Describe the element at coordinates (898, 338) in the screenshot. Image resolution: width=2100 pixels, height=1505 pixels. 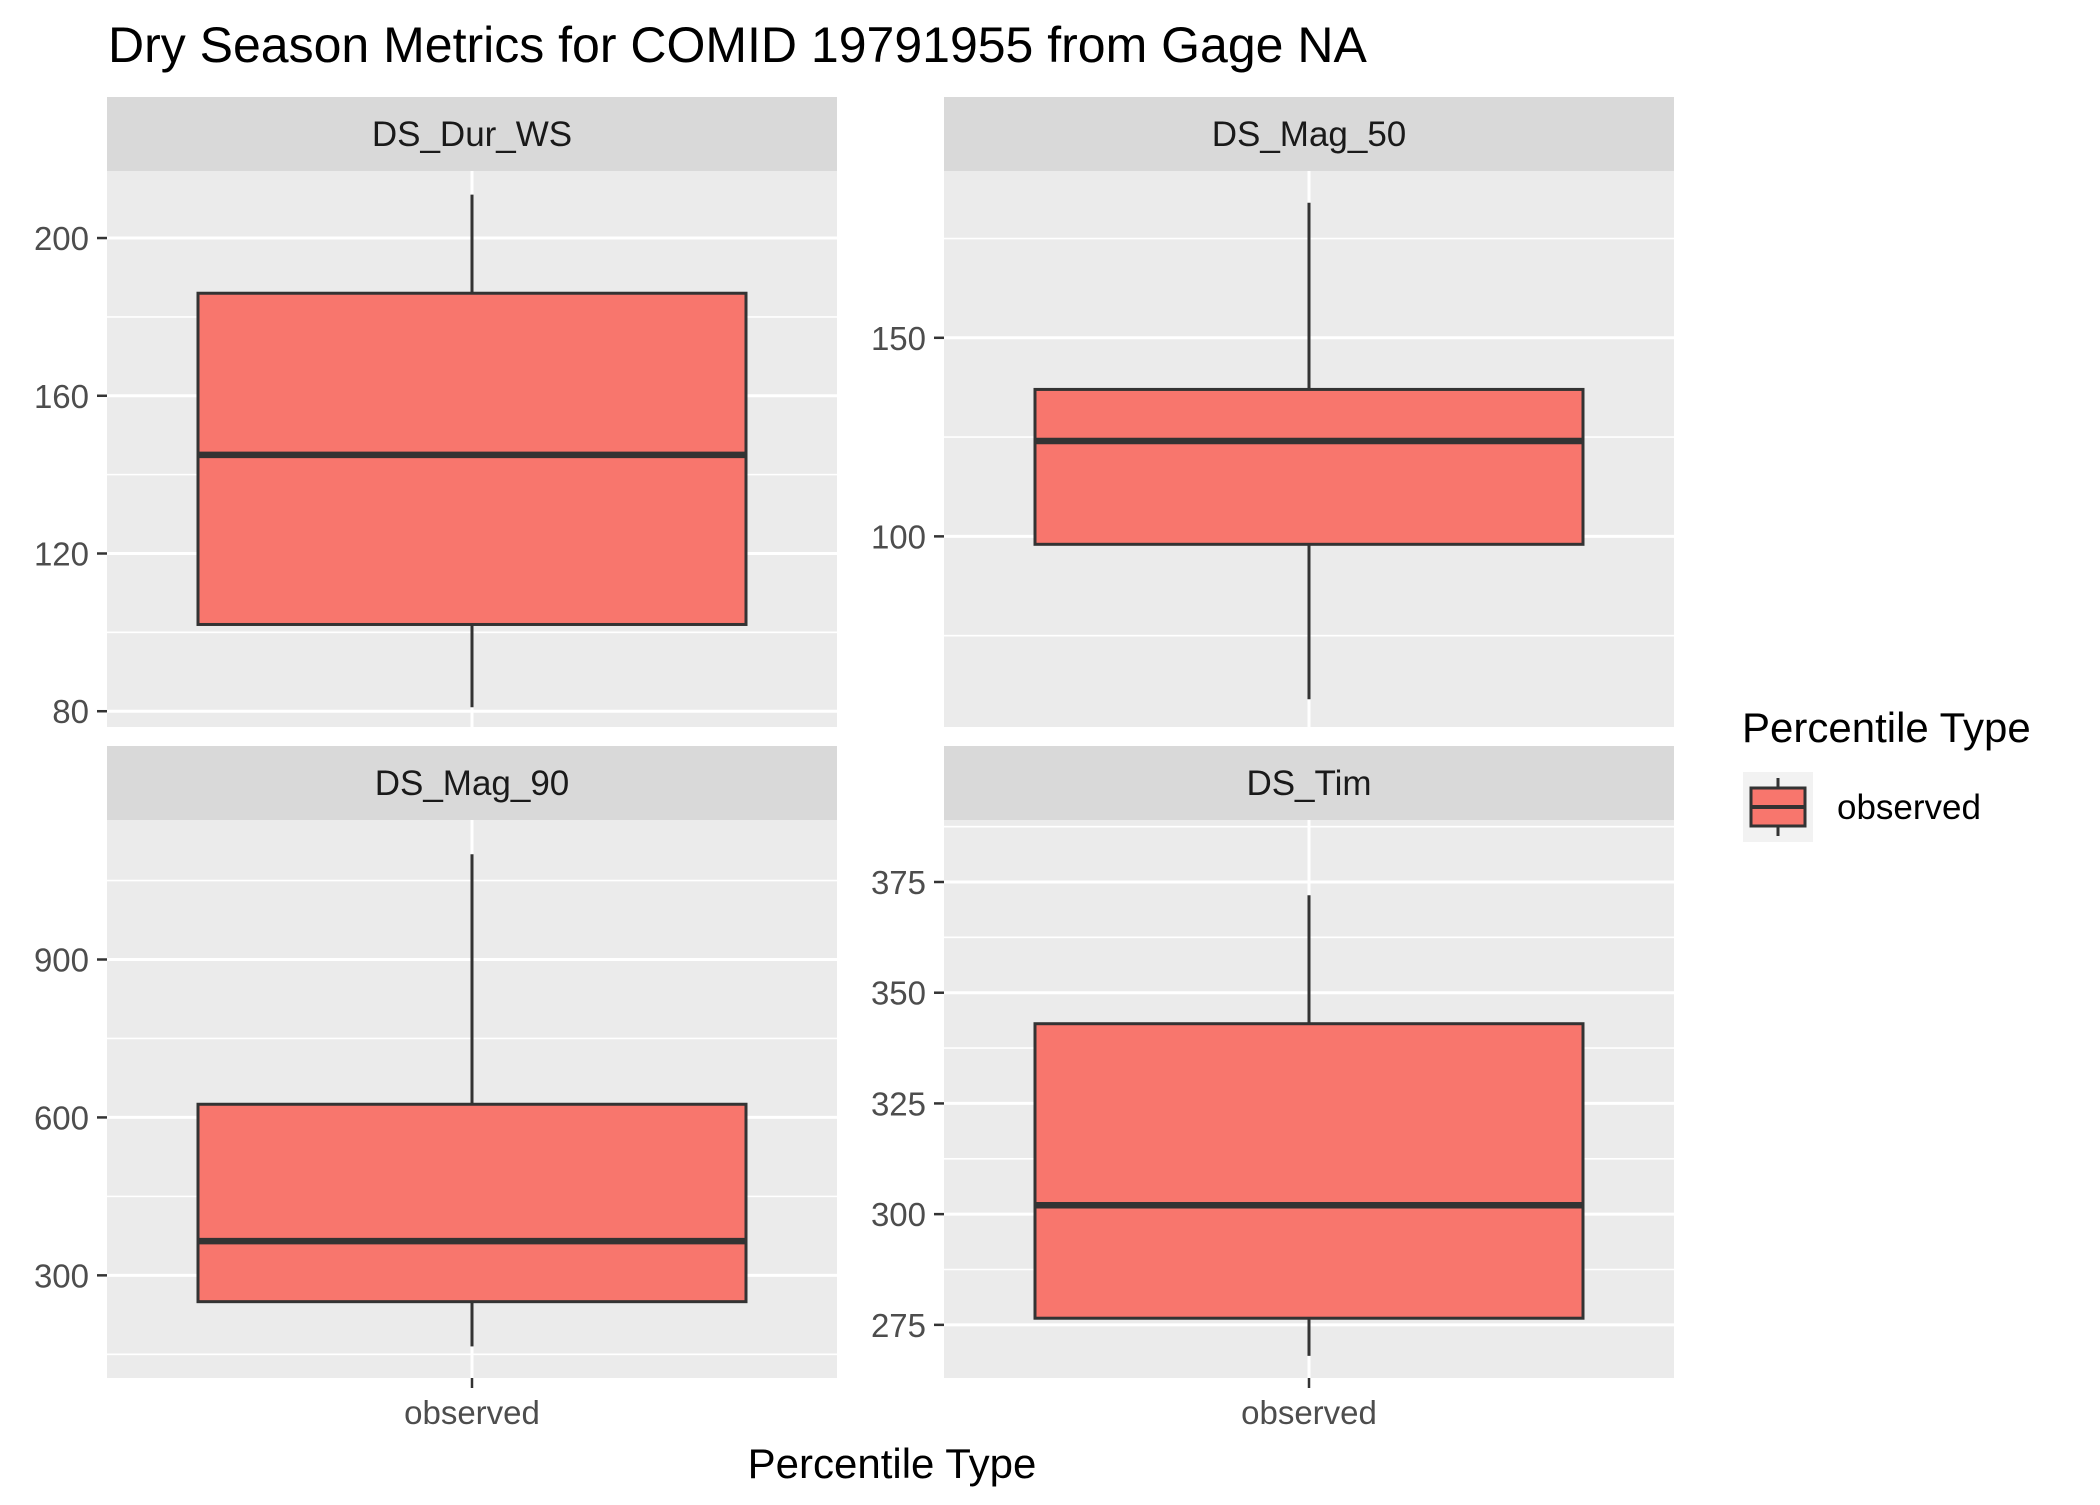
I see `y-tick-label: 150` at that location.